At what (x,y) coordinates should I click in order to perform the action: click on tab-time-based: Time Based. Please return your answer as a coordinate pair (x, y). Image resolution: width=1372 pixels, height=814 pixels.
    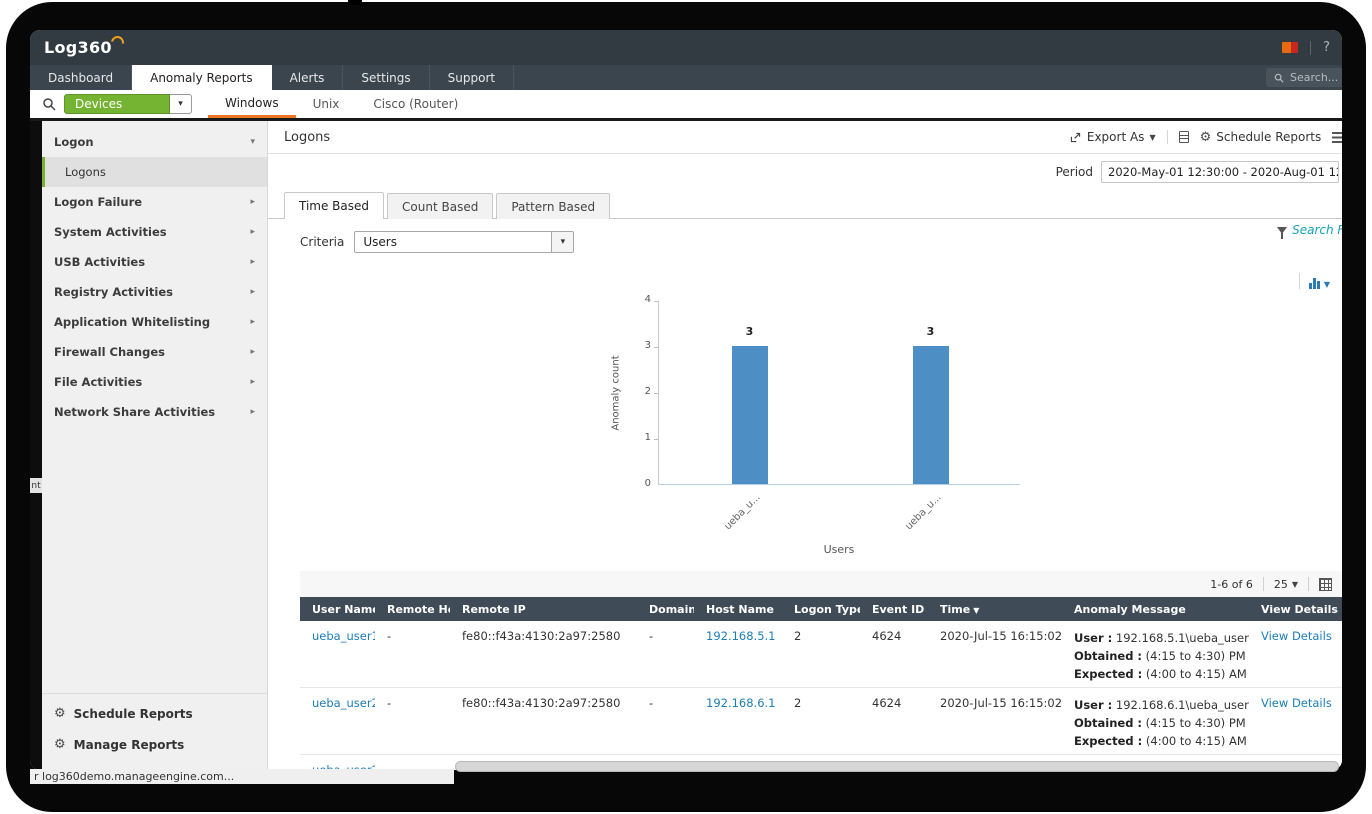
    Looking at the image, I should click on (334, 205).